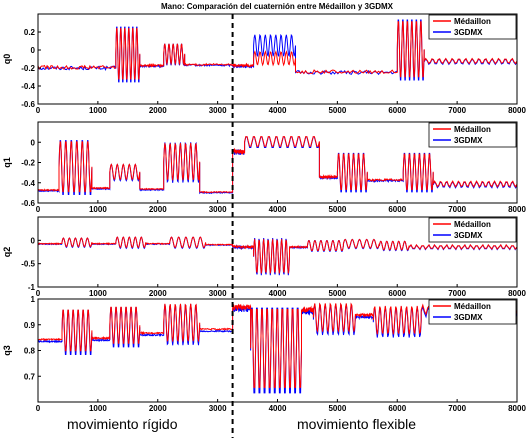  What do you see at coordinates (7, 350) in the screenshot?
I see `y-axis-label: q3` at bounding box center [7, 350].